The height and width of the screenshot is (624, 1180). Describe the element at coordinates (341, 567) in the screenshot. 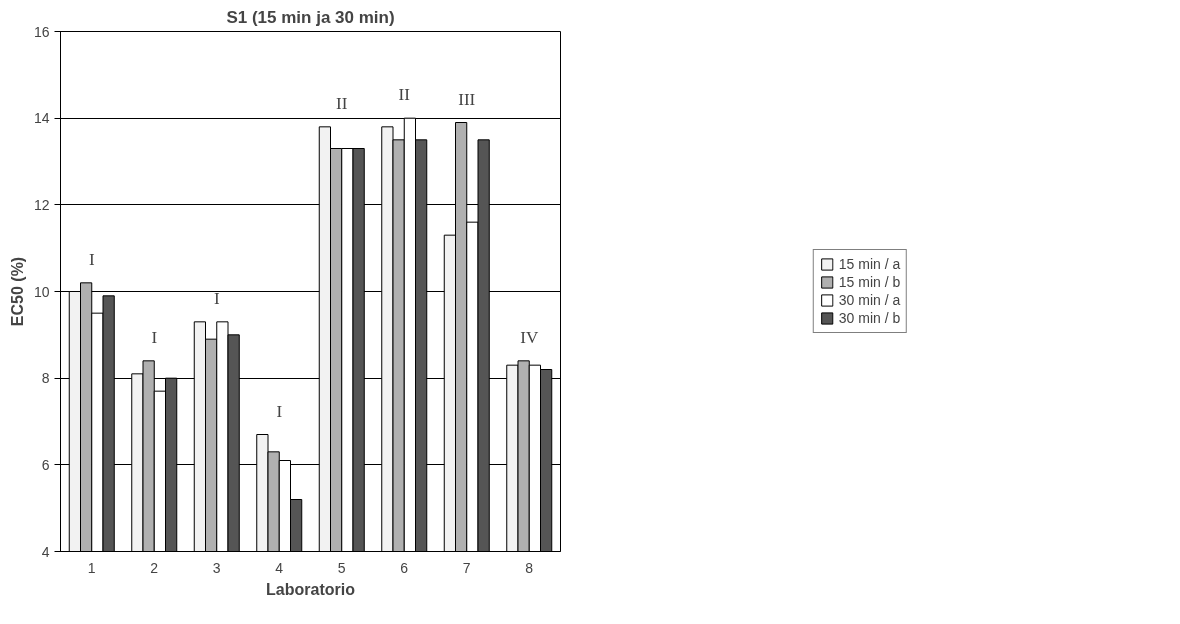

I see `x-tick-label: 5` at that location.